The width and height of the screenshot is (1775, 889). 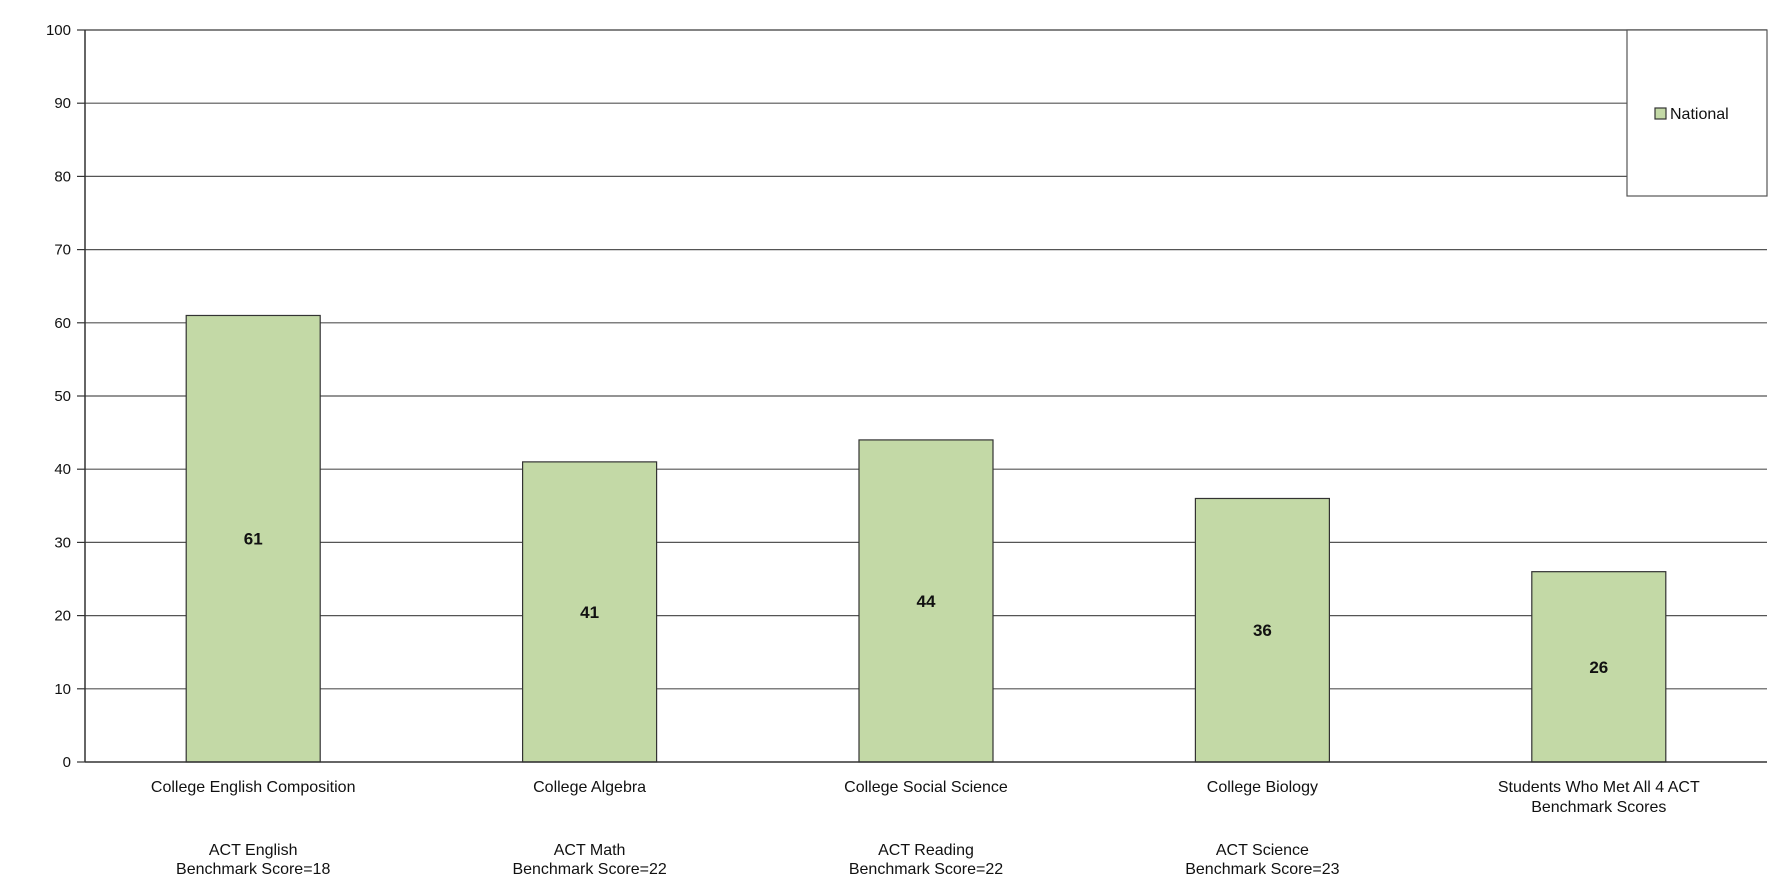 I want to click on legend-label-national: National, so click(x=1699, y=114).